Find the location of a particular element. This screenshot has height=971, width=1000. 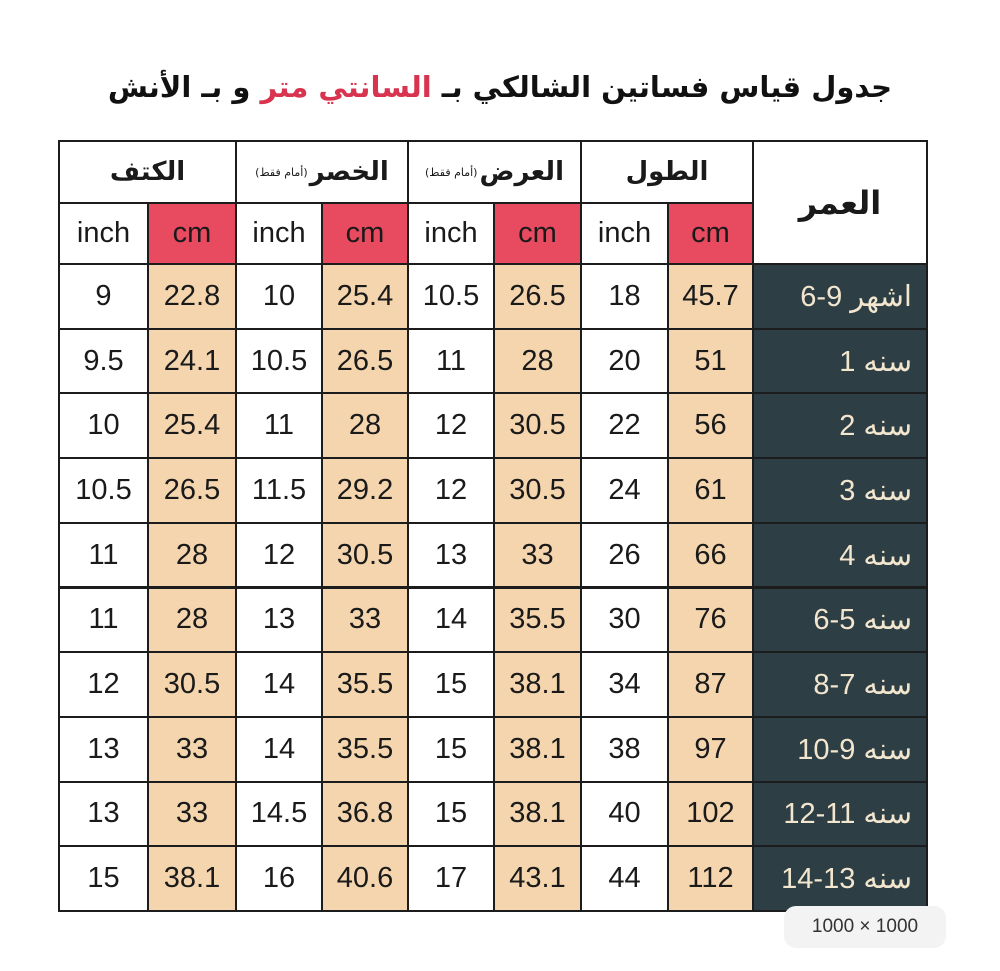

value-cell: 43.1 is located at coordinates (537, 878).